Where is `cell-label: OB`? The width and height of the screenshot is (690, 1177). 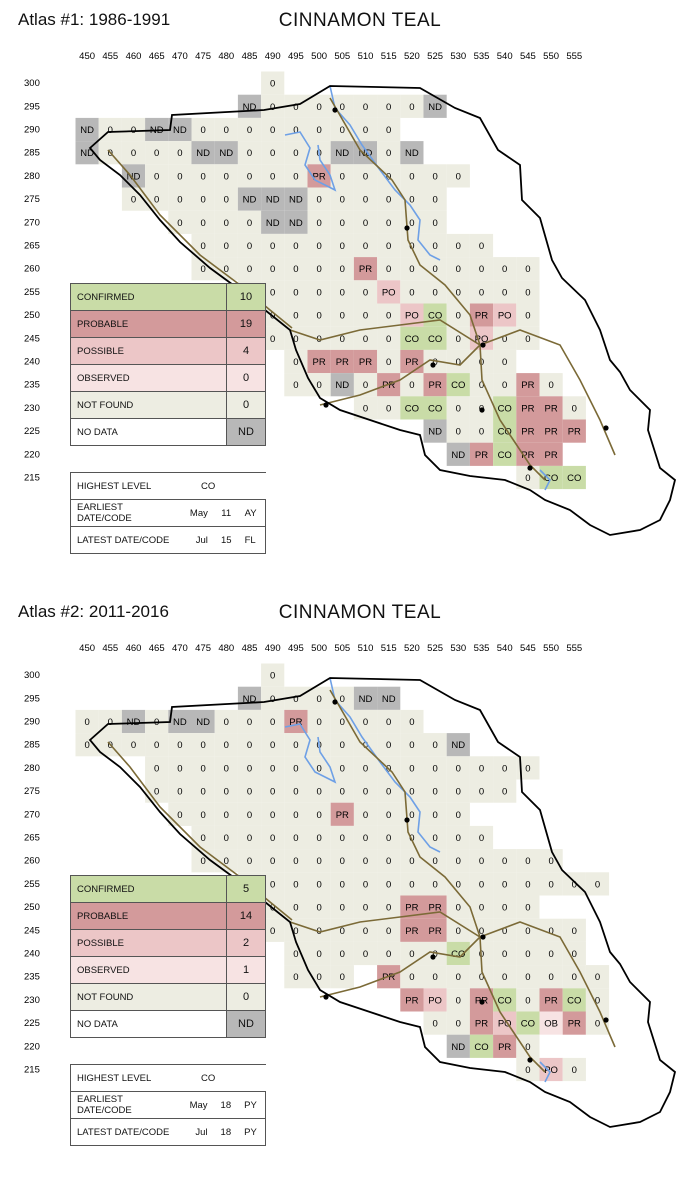 cell-label: OB is located at coordinates (551, 1024).